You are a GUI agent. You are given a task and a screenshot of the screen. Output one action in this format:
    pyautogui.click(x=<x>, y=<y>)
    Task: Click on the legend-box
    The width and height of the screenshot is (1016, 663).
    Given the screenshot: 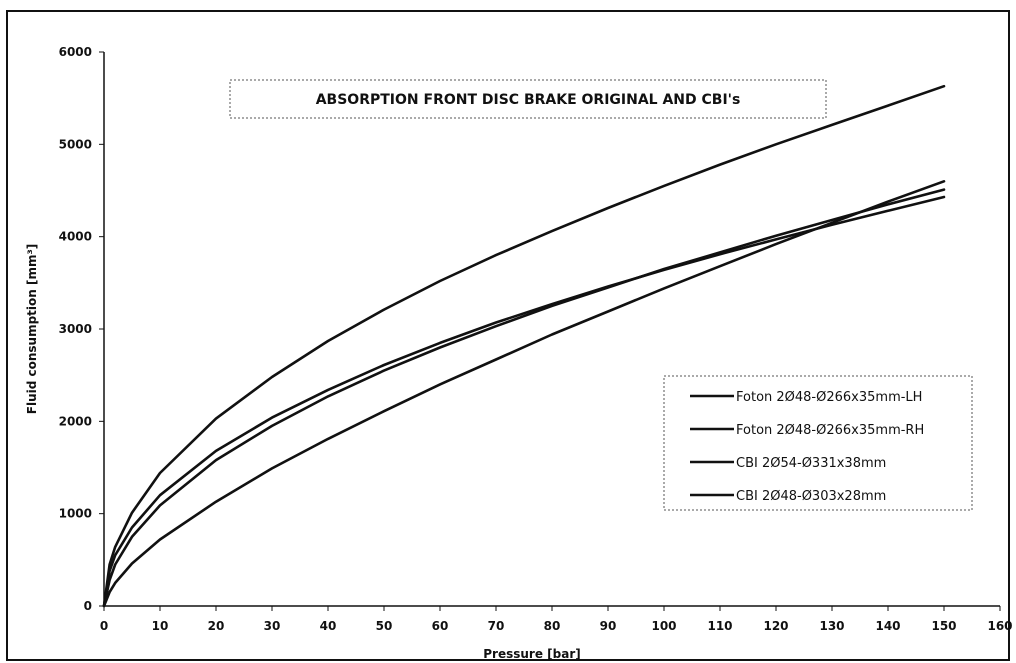 What is the action you would take?
    pyautogui.click(x=818, y=443)
    